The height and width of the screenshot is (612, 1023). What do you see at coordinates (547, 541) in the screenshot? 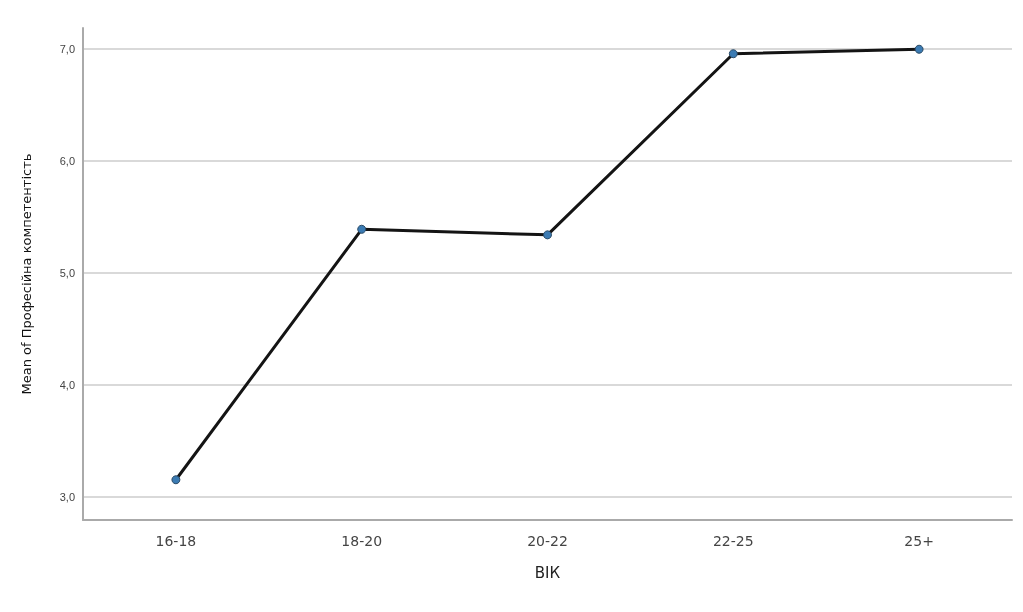
I see `x-tick-label: 20-22` at bounding box center [547, 541].